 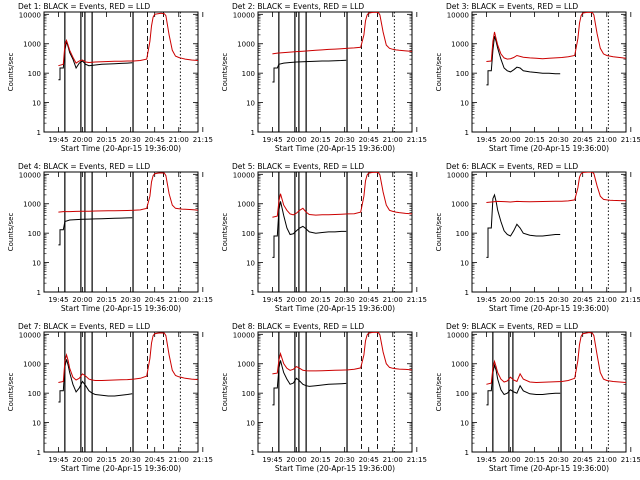 What do you see at coordinates (298, 166) in the screenshot?
I see `panel-title: Det 5: BLACK = Events, RED = LLD` at bounding box center [298, 166].